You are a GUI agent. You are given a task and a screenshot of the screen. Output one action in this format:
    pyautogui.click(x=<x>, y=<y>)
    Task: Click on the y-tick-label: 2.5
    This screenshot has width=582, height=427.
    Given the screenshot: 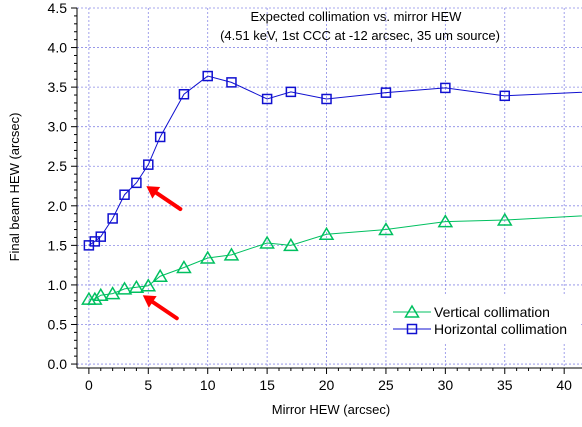 What is the action you would take?
    pyautogui.click(x=58, y=166)
    